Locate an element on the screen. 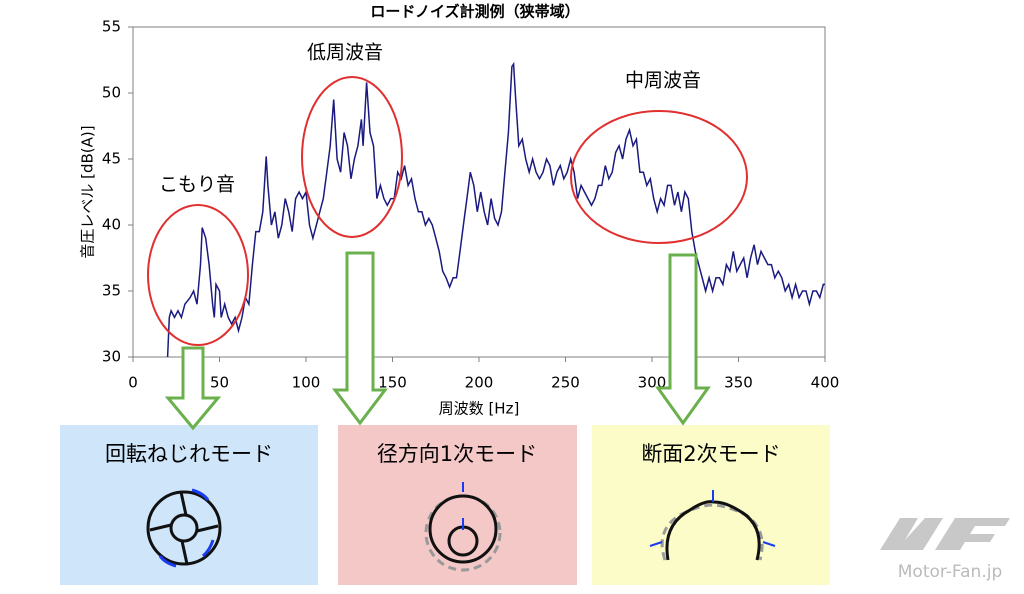 The image size is (1024, 594). x-tick-label: 400 is located at coordinates (825, 383).